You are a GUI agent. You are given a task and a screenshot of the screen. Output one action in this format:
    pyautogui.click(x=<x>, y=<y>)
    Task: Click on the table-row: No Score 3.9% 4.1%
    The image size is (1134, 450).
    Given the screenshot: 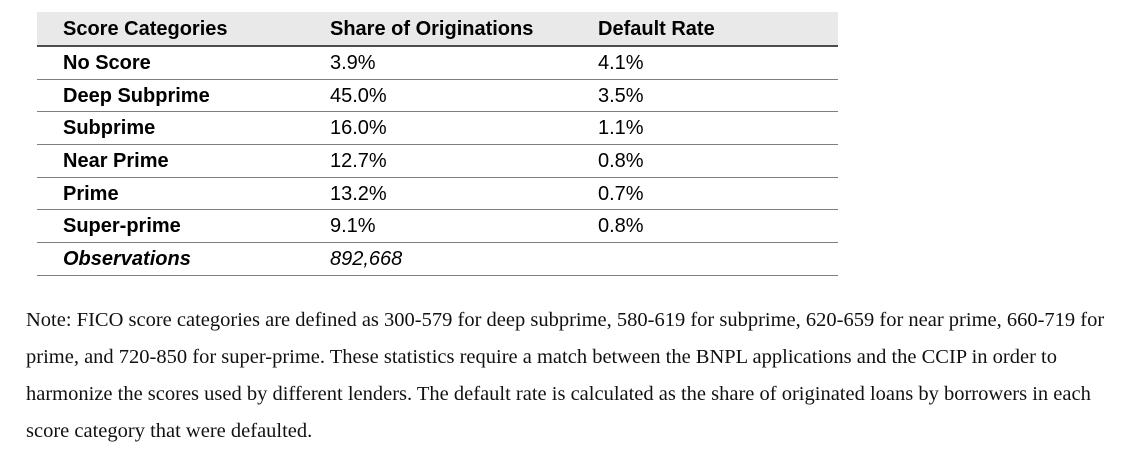 What is the action you would take?
    pyautogui.click(x=437, y=63)
    